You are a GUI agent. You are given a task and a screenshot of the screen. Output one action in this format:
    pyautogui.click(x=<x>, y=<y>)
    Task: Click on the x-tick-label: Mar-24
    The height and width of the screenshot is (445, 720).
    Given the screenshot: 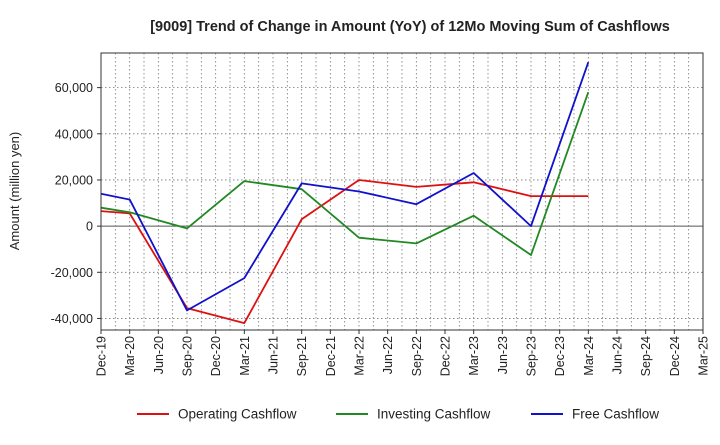 What is the action you would take?
    pyautogui.click(x=589, y=356)
    